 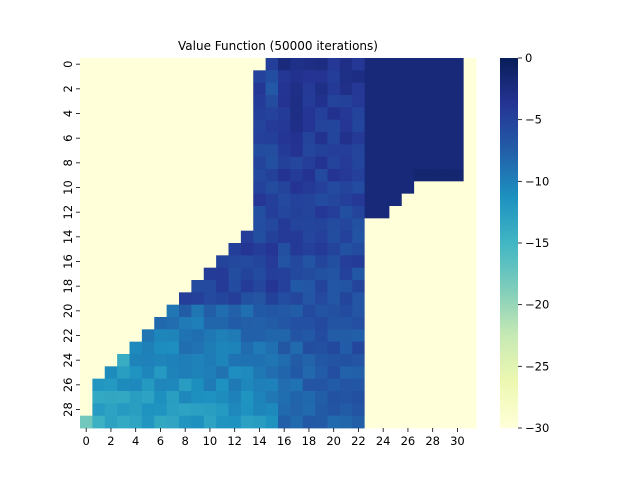 I want to click on y-tick-label: 4, so click(x=68, y=113).